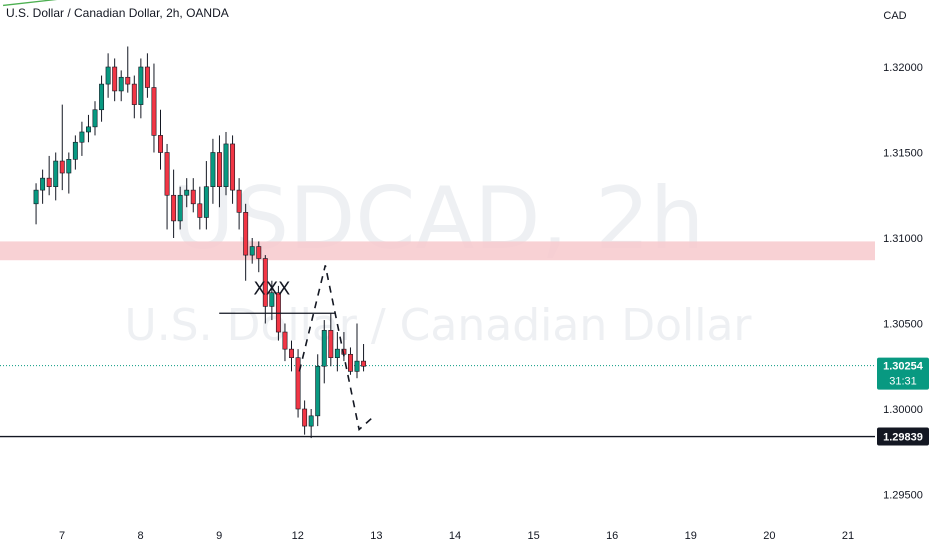 This screenshot has width=932, height=550. I want to click on annotation-xxx: XXX, so click(271, 288).